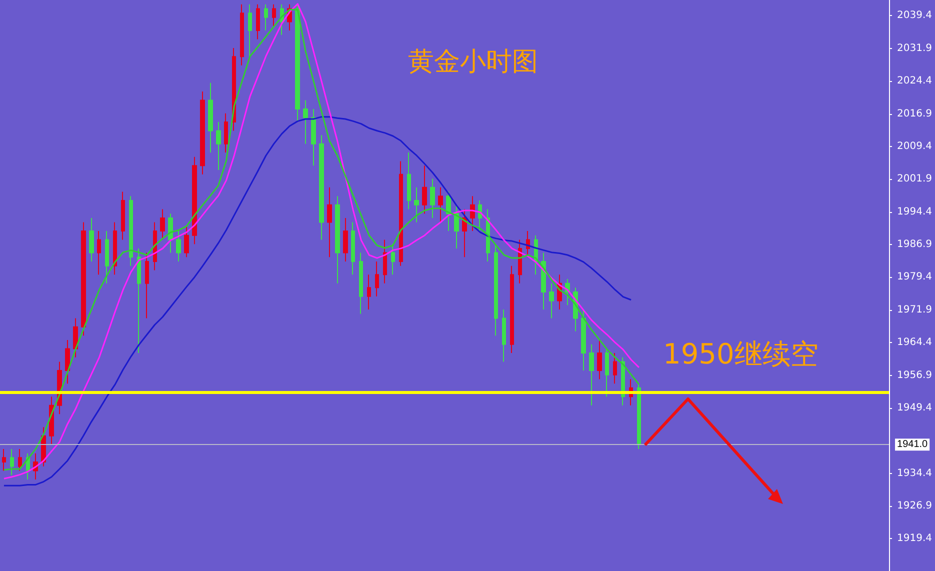 The width and height of the screenshot is (935, 571). Describe the element at coordinates (914, 146) in the screenshot. I see `y-tick-label: 2009.4` at that location.